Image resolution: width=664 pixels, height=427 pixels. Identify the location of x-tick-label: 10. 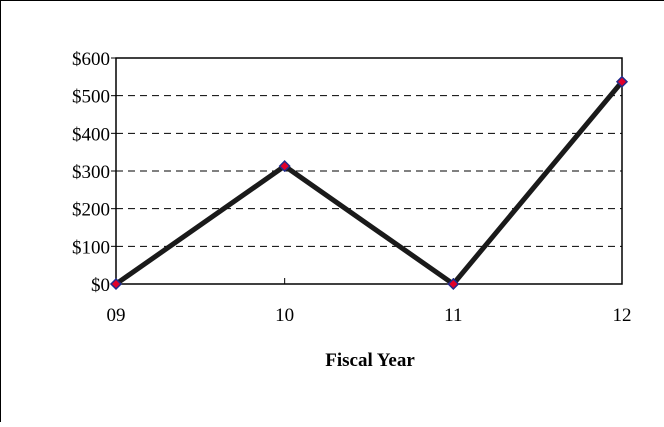
(284, 315).